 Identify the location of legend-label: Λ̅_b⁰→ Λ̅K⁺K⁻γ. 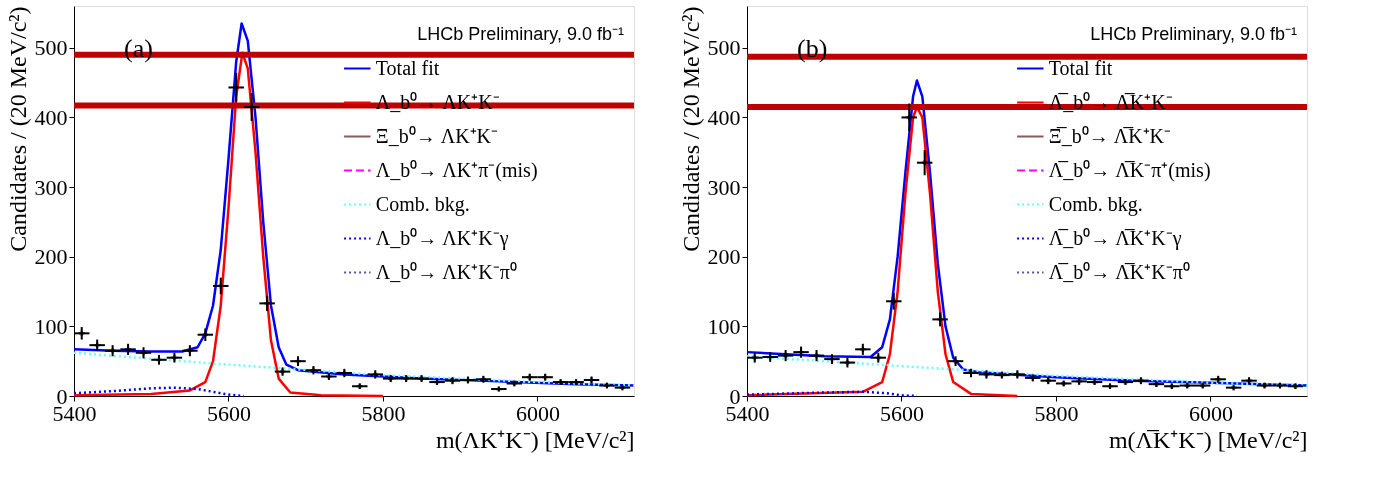
(1115, 238).